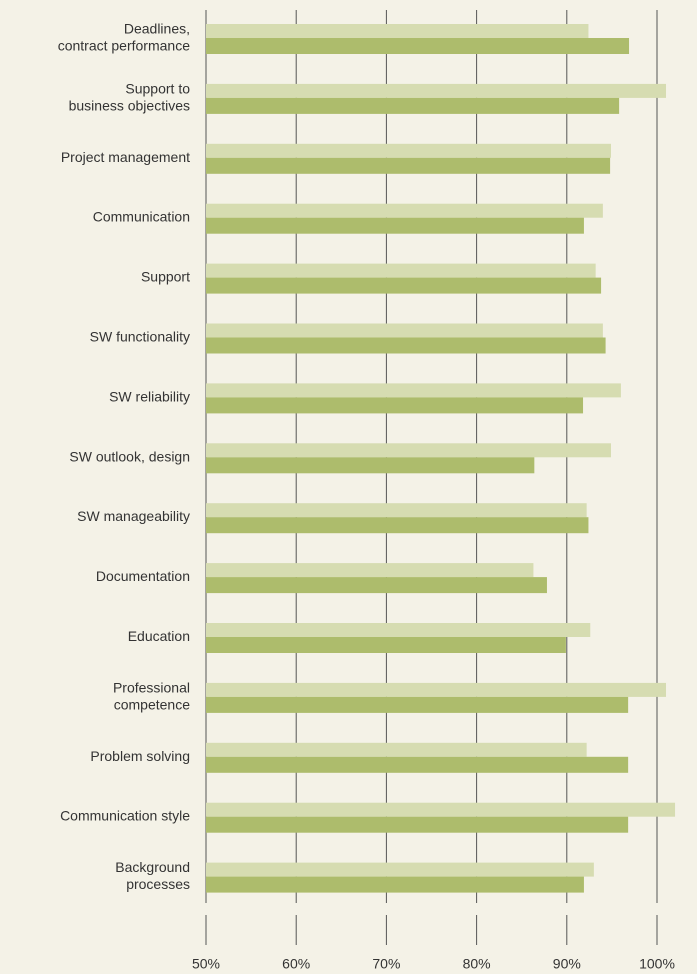 The image size is (697, 974). I want to click on category-label-line: competence, so click(152, 704).